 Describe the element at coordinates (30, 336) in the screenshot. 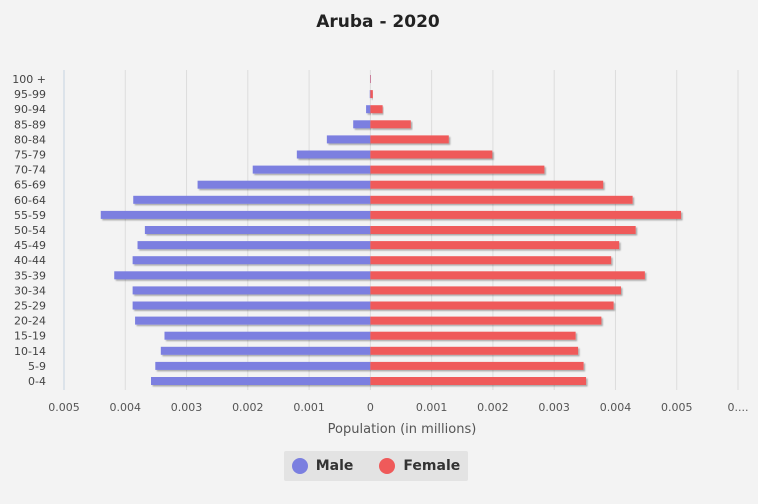

I see `y-tick-label: 15-19` at that location.